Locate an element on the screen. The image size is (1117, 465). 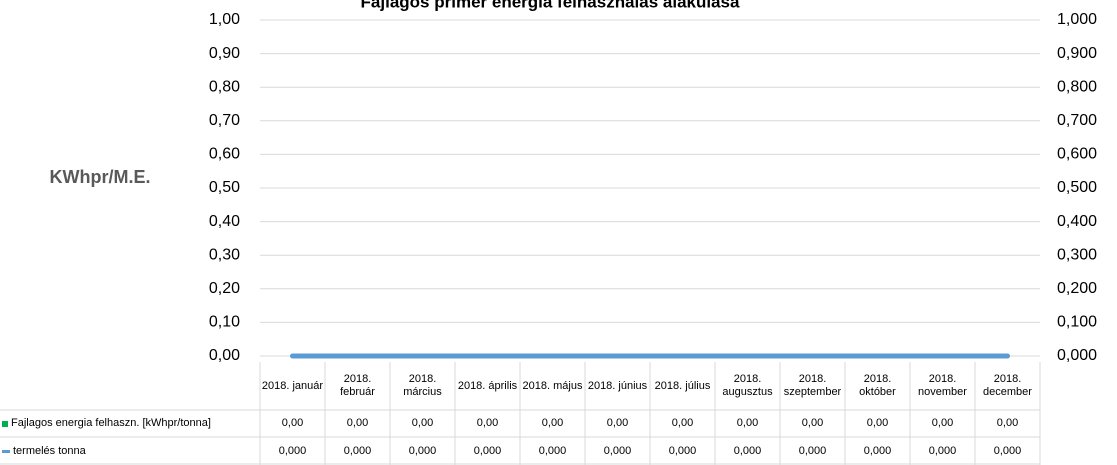
category-label: 2018. április is located at coordinates (487, 385).